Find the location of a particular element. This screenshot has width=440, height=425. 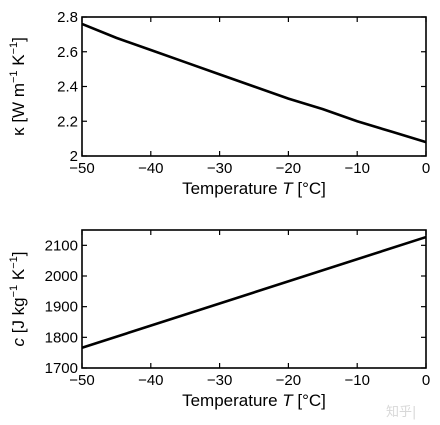

y-tick-label: 1900 is located at coordinates (61, 307).